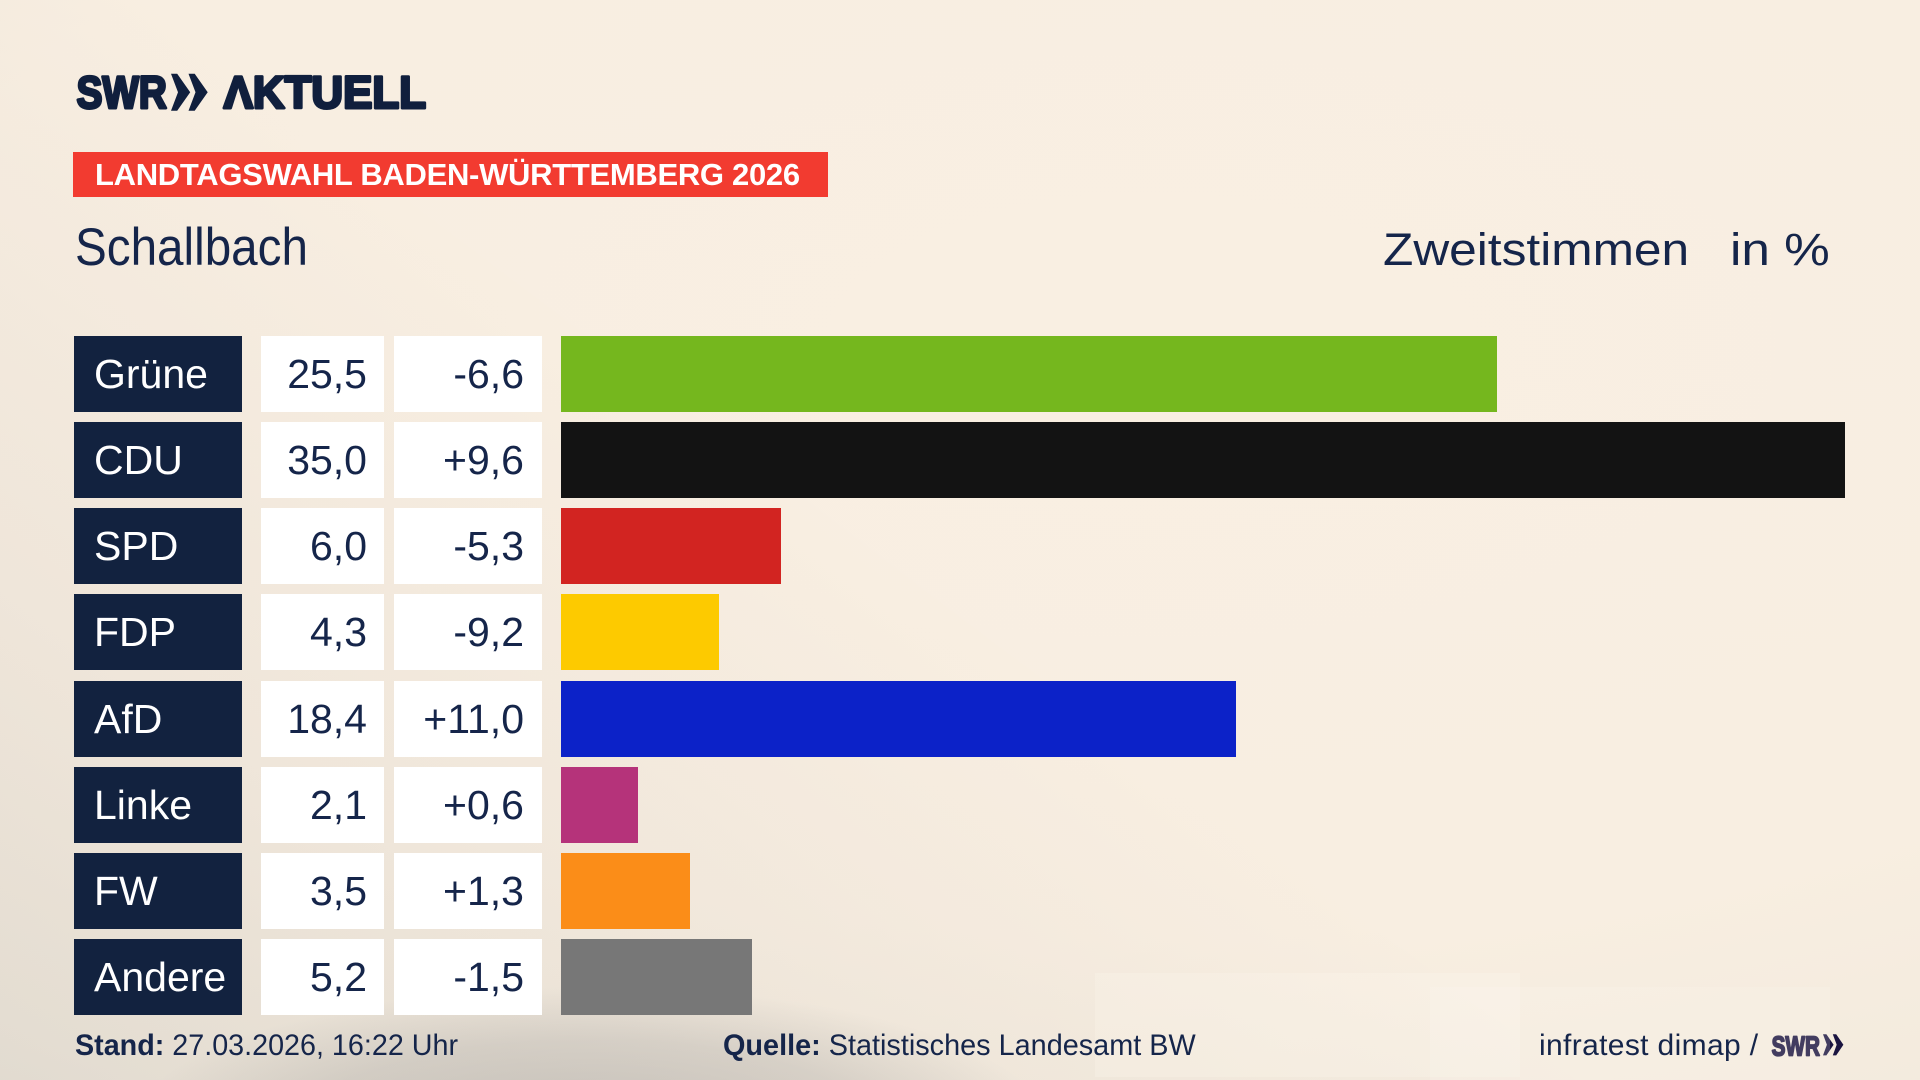 The width and height of the screenshot is (1920, 1080). Describe the element at coordinates (325, 94) in the screenshot. I see `svg-text: ΛKTUELL` at that location.